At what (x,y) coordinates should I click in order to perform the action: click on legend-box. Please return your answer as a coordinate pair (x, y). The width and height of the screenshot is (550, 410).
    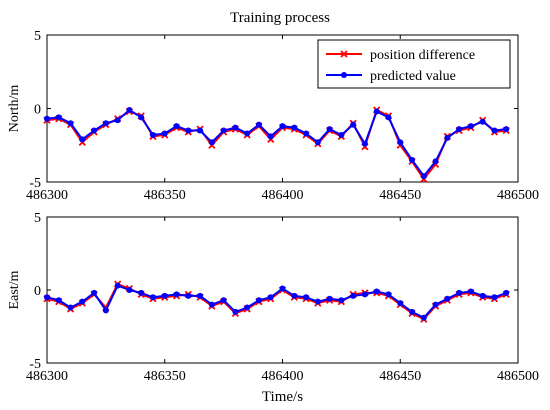
    Looking at the image, I should click on (414, 64).